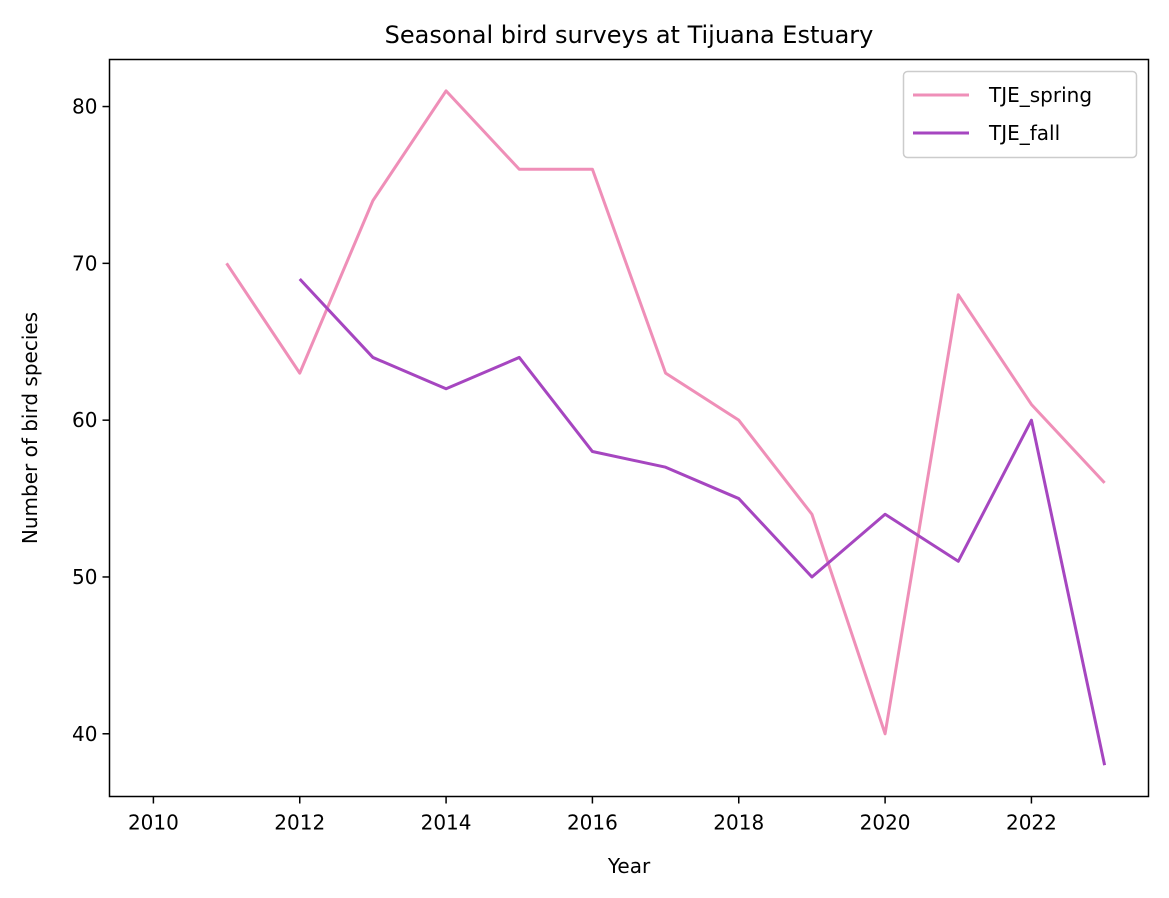 This screenshot has height=898, width=1169. Describe the element at coordinates (738, 823) in the screenshot. I see `x-tick-label: 2018` at that location.